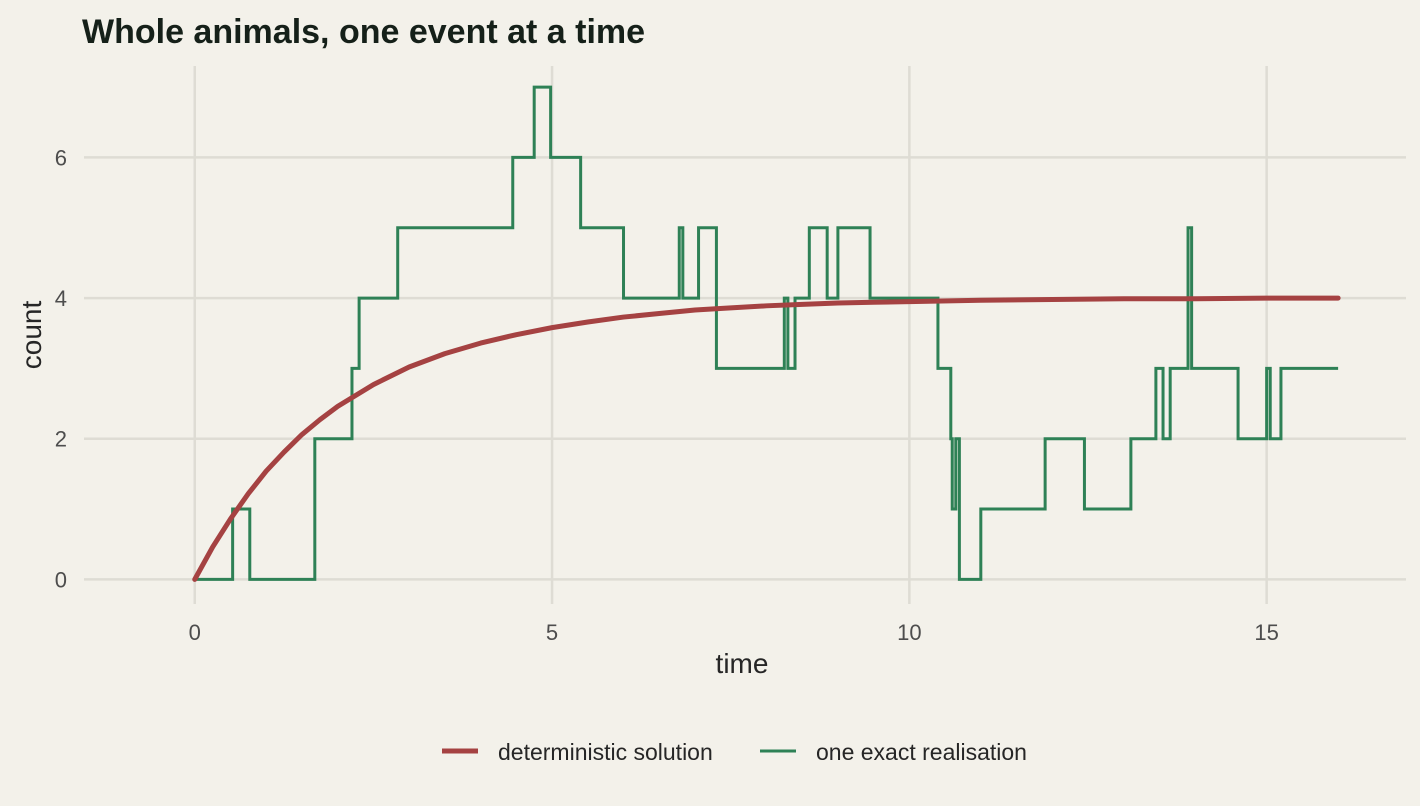 The image size is (1420, 806). Describe the element at coordinates (195, 632) in the screenshot. I see `x-tick-label-0: 0` at that location.